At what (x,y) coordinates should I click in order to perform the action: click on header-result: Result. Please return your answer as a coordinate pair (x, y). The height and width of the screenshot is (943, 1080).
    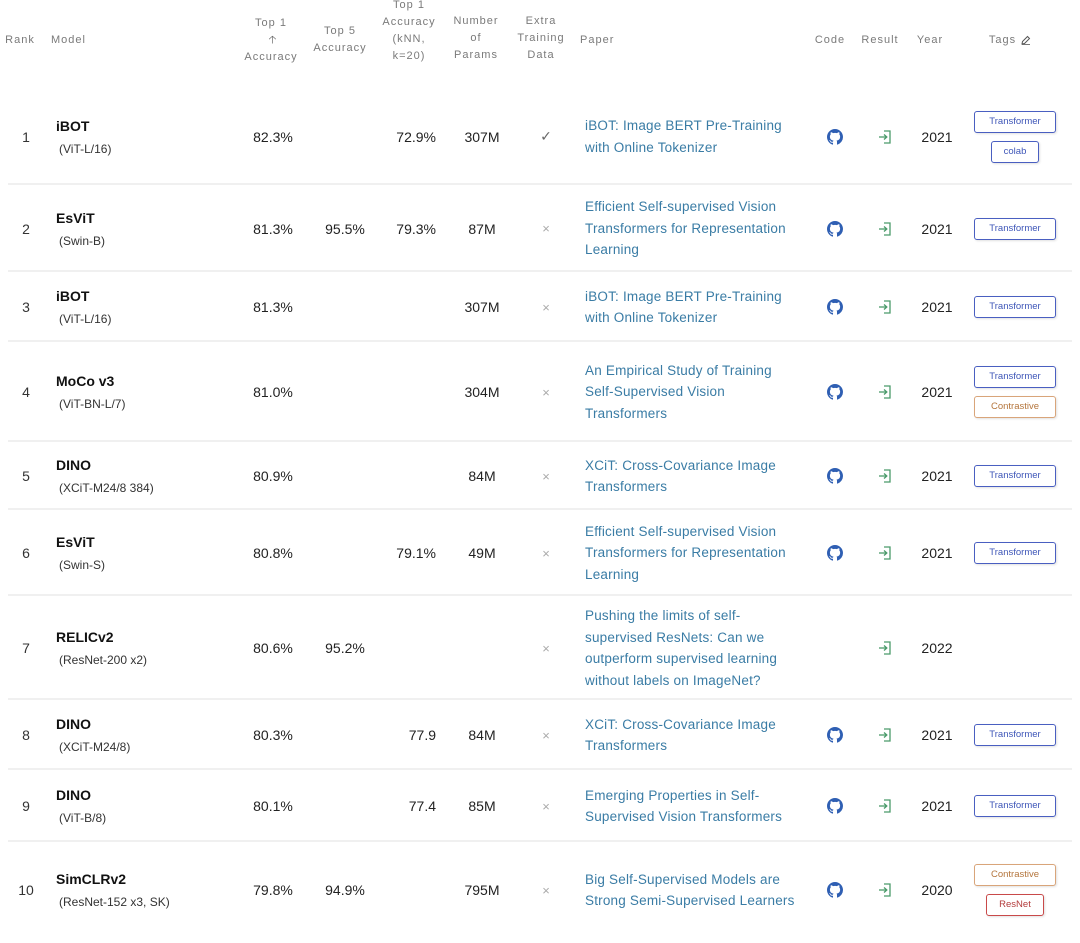
    Looking at the image, I should click on (880, 39).